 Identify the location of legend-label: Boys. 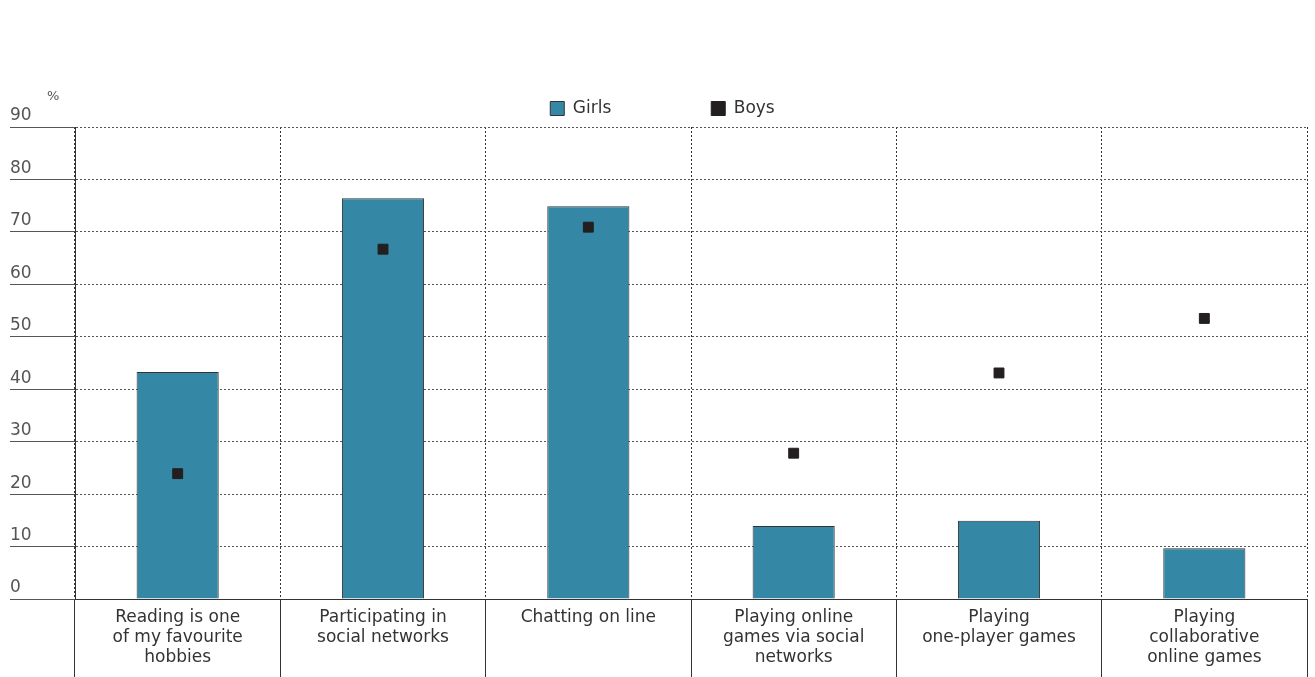
(754, 106).